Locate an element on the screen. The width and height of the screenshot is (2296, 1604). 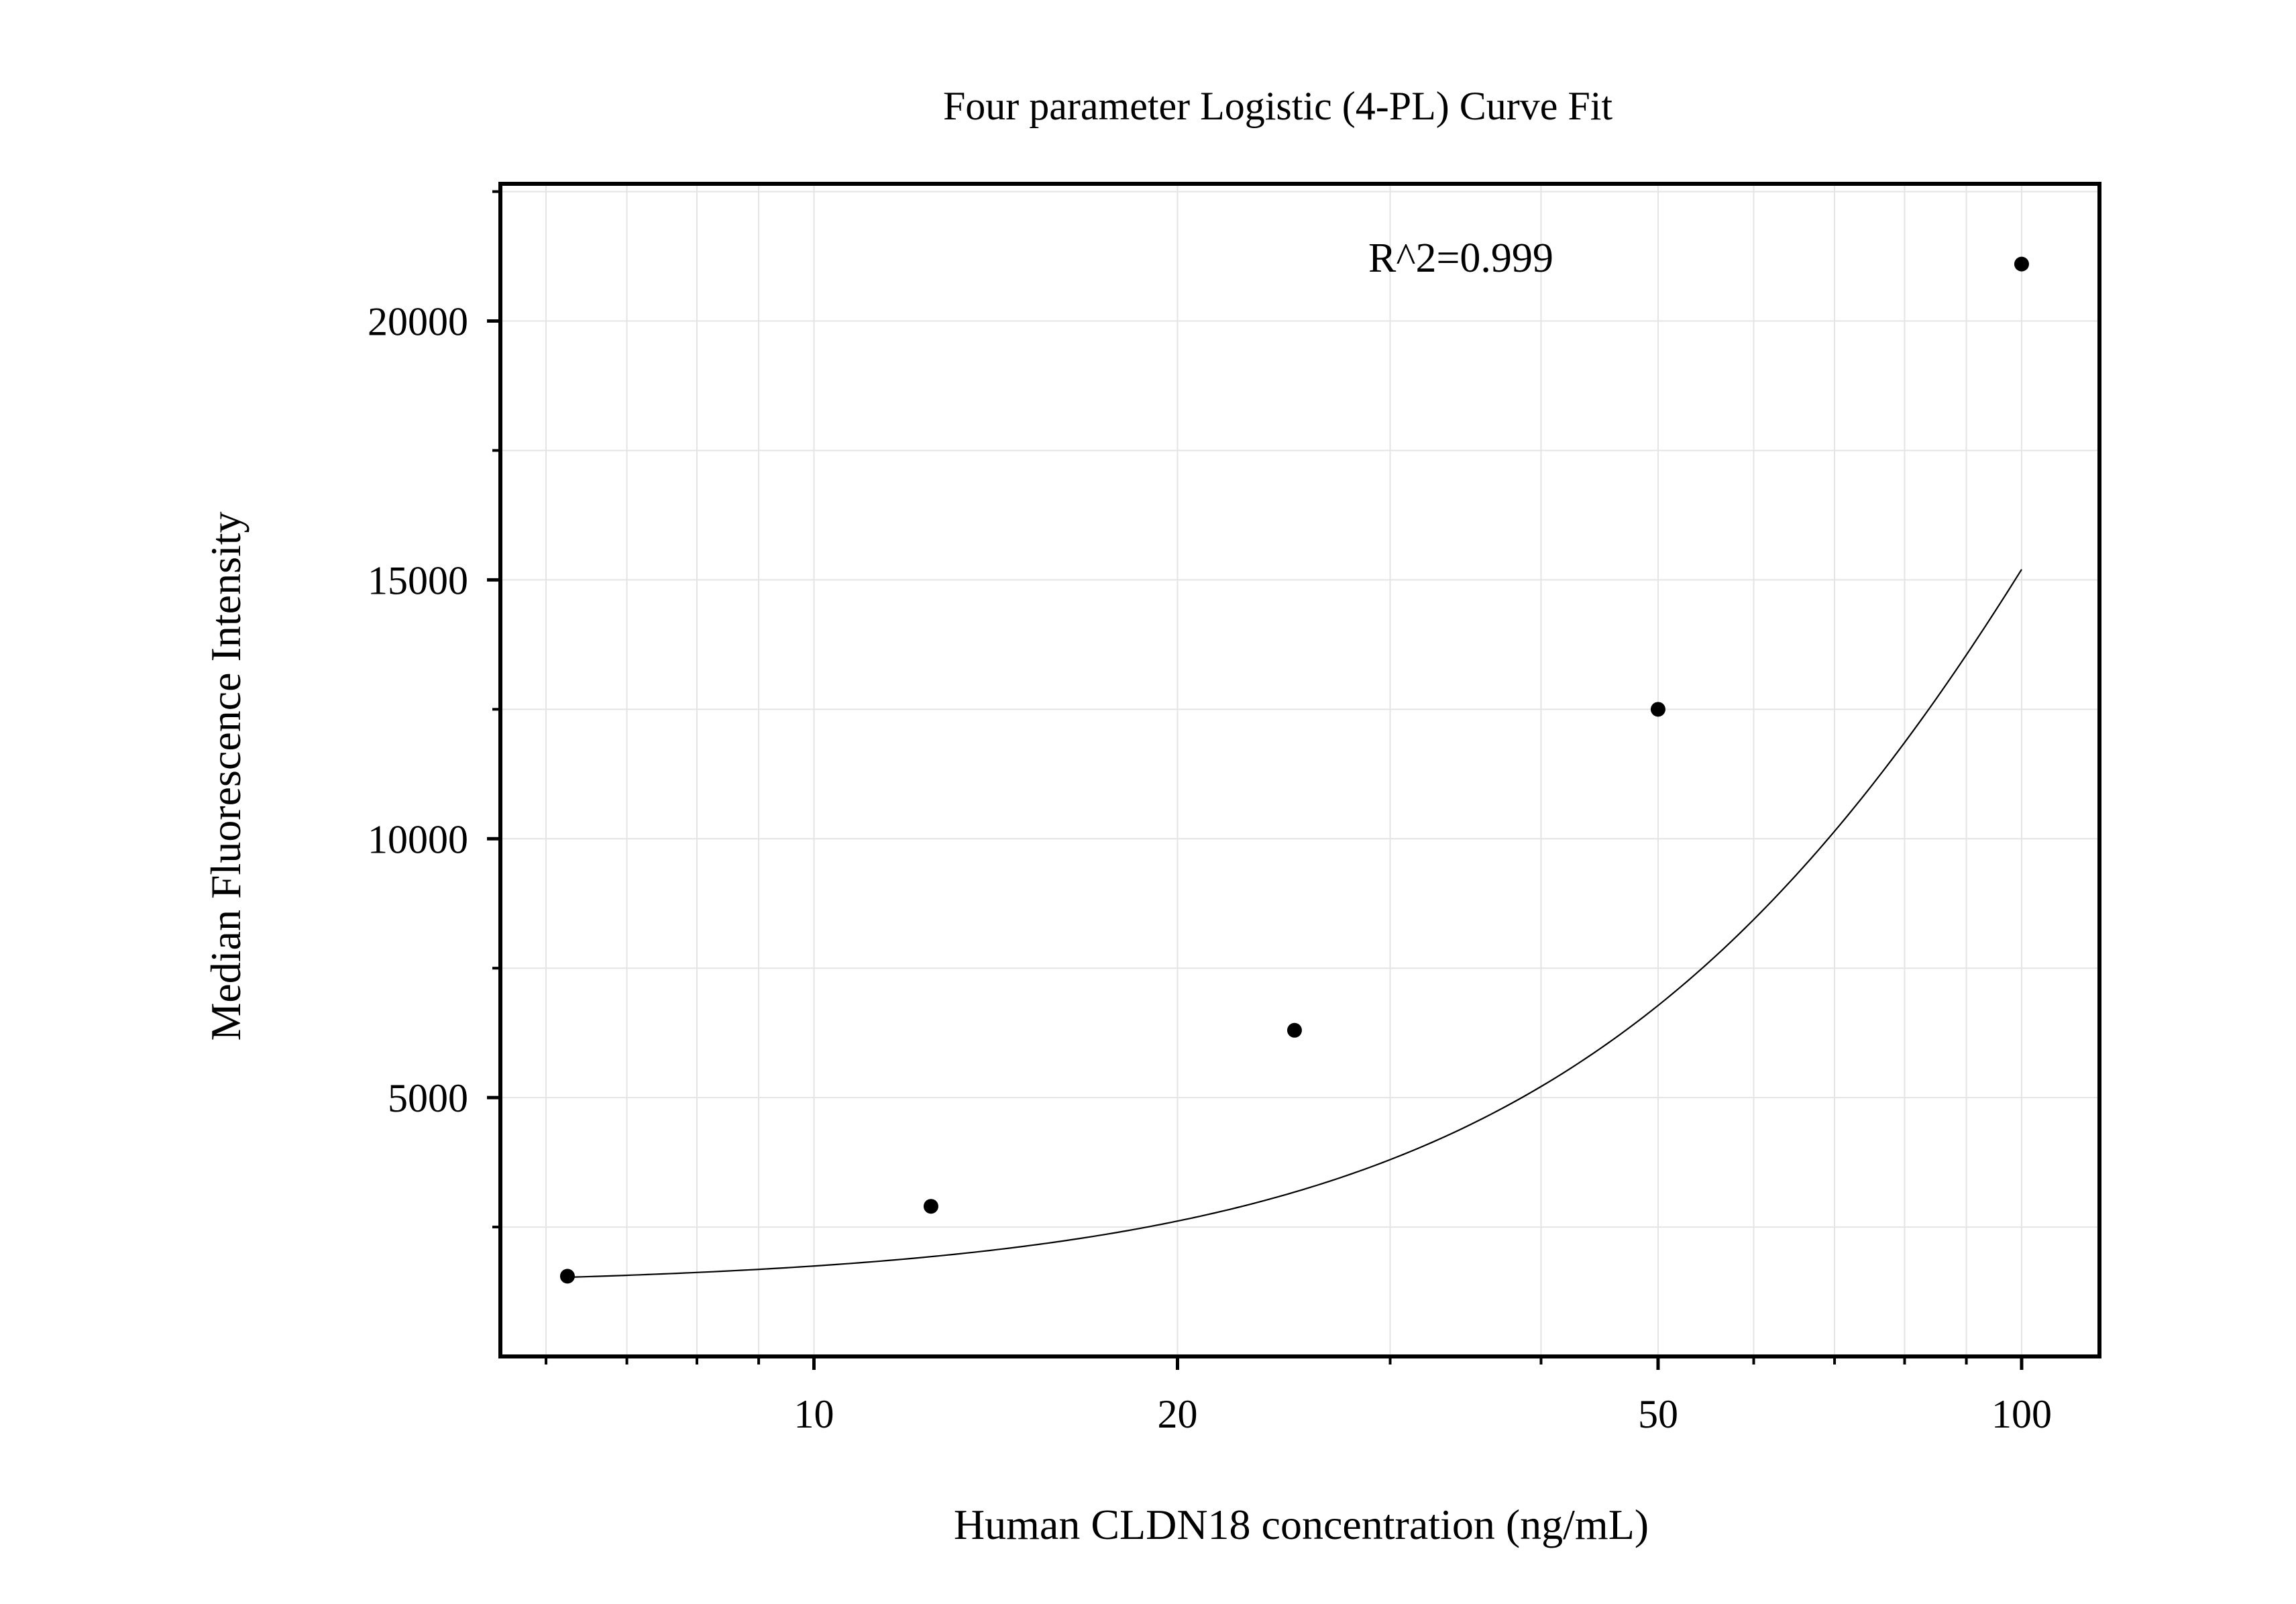
x-tick-label: 10 is located at coordinates (814, 1414).